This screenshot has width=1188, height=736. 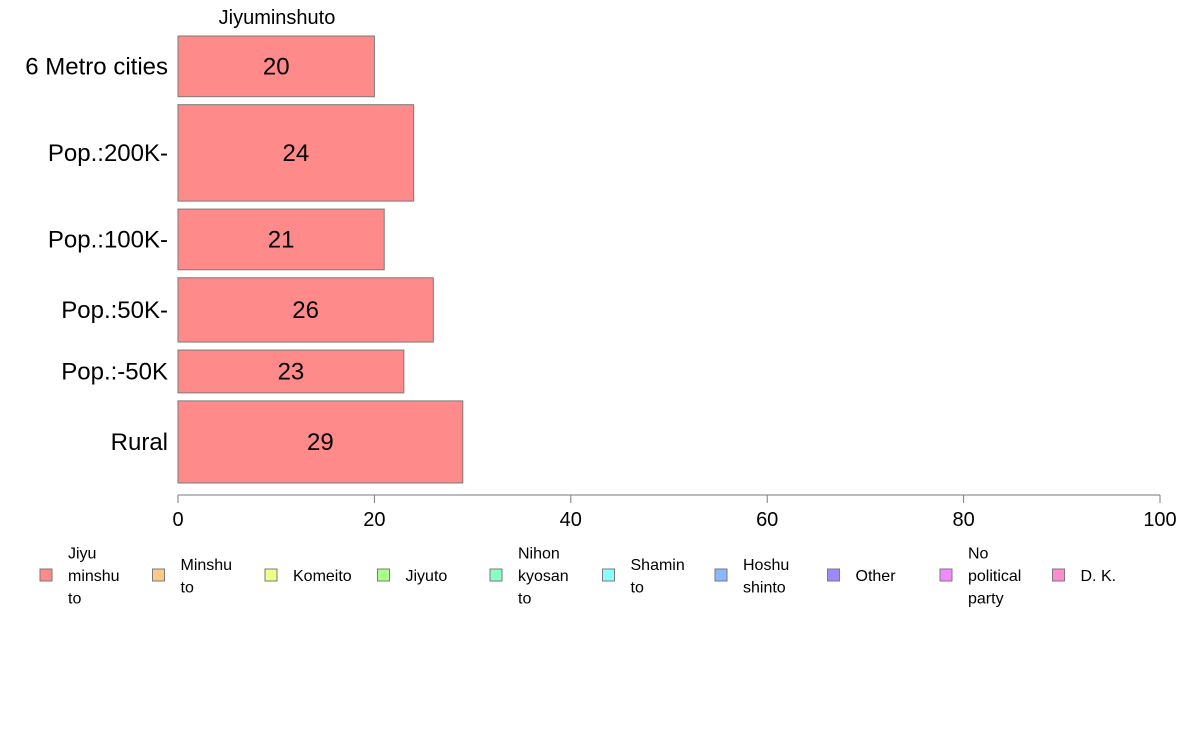 I want to click on category-label: 6 Metro cities, so click(x=96, y=66).